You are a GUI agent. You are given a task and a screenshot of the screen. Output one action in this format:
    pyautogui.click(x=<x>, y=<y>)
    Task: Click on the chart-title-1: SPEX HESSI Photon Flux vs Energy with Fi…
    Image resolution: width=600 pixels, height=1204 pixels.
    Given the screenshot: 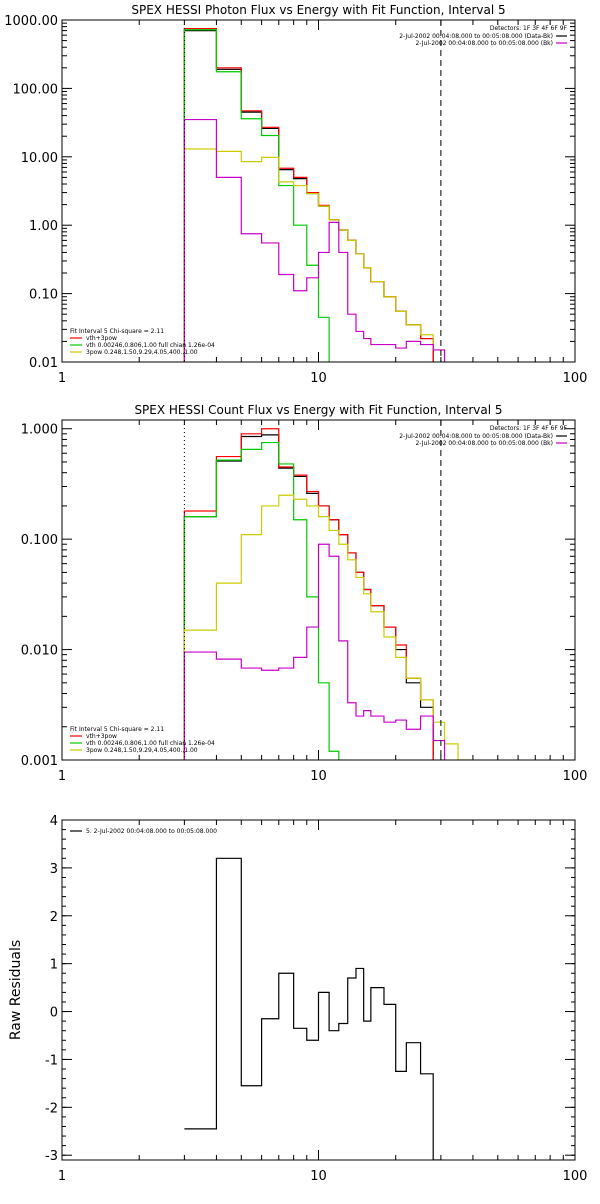 What is the action you would take?
    pyautogui.click(x=318, y=10)
    